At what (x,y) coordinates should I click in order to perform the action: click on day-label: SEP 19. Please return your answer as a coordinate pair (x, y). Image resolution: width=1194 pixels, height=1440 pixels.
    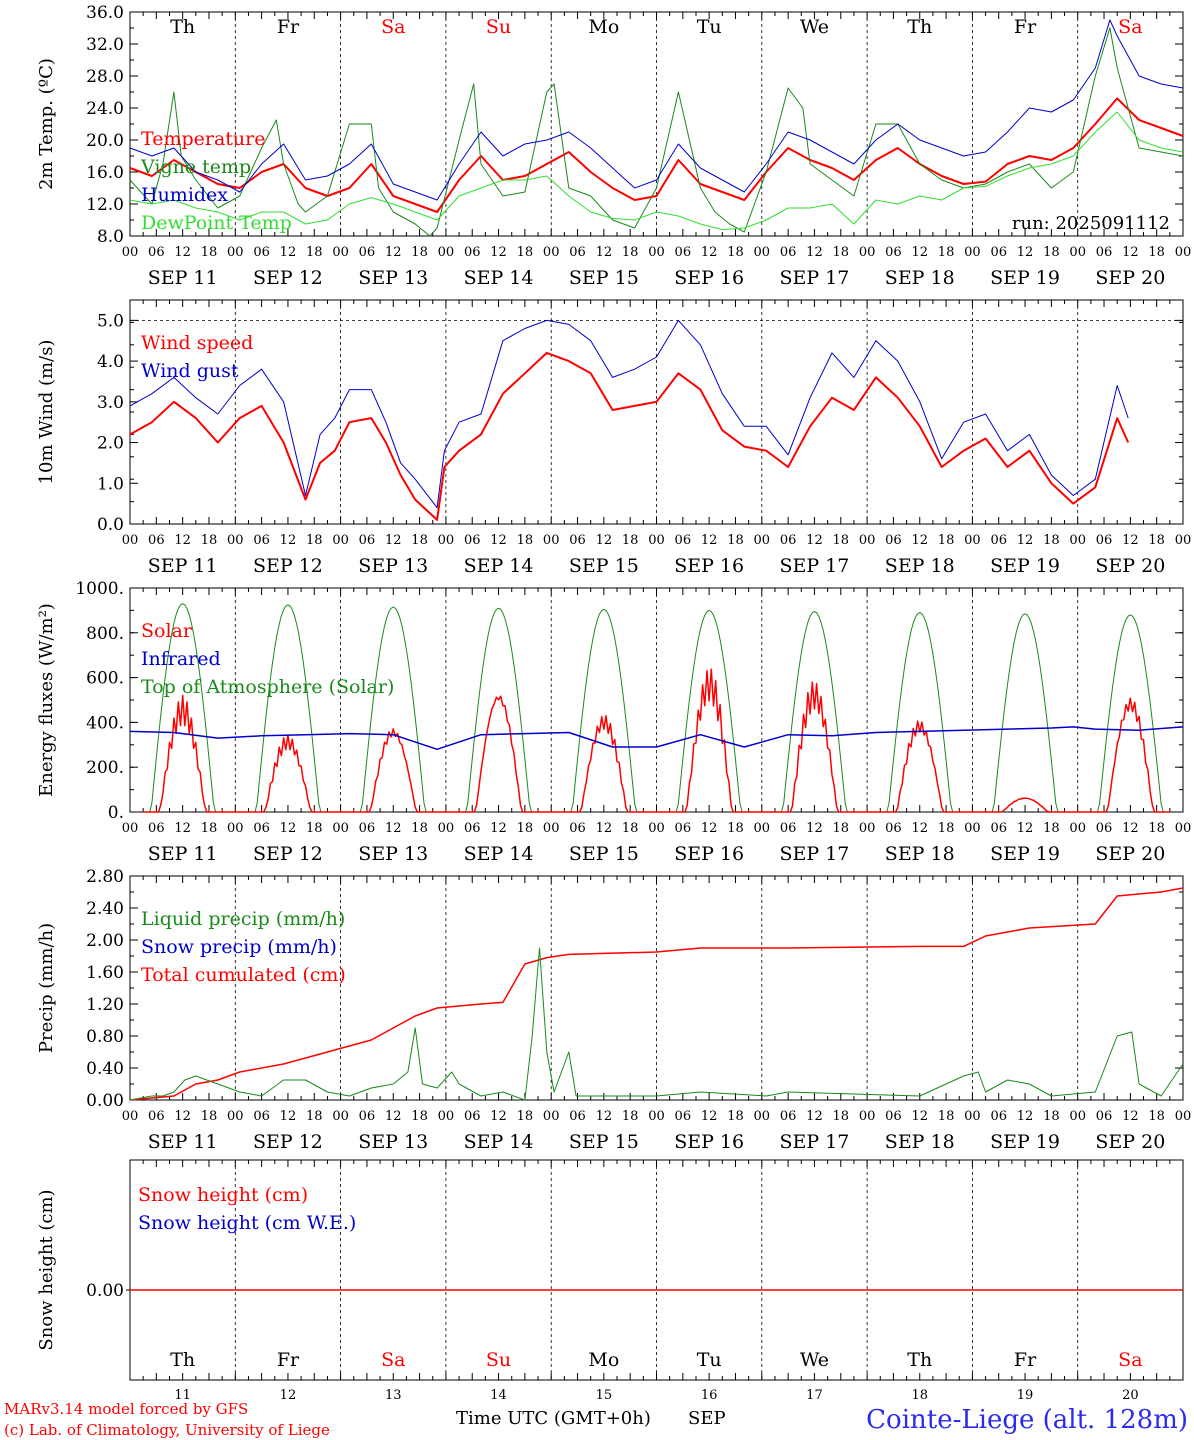
    Looking at the image, I should click on (1025, 1142).